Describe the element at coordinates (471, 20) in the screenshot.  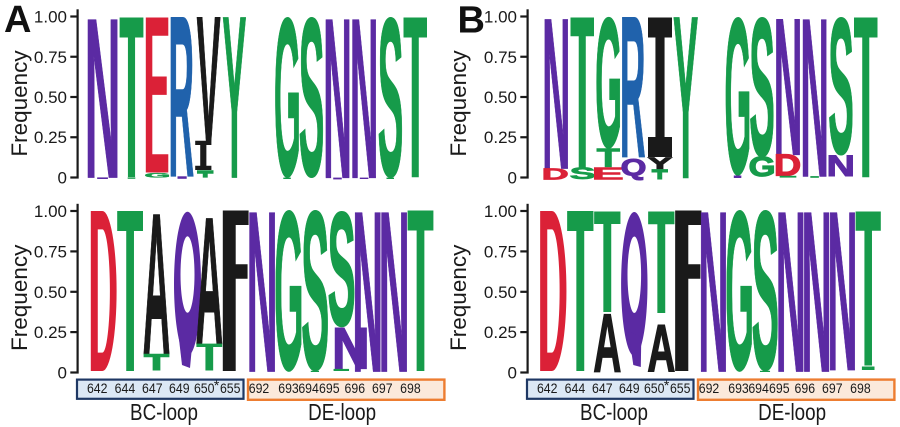
I see `svg-text: B` at that location.